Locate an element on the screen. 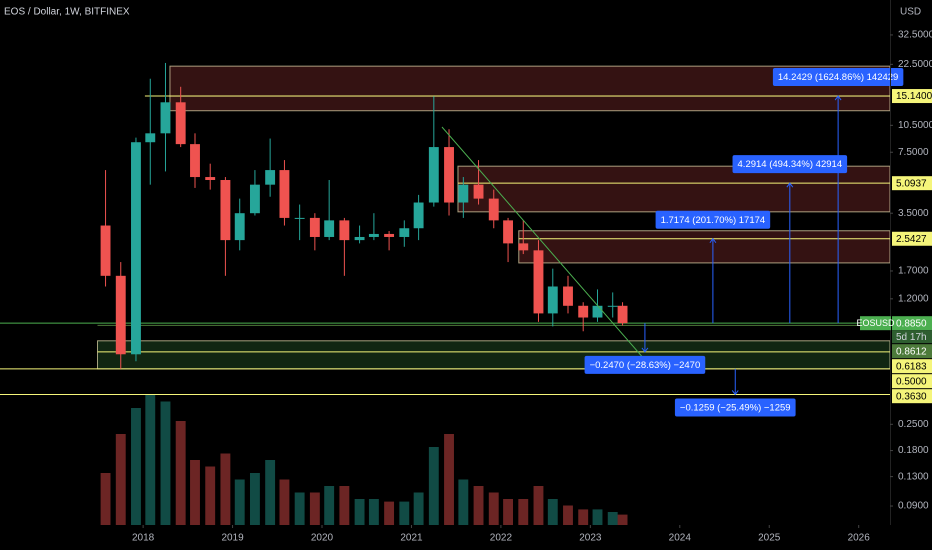 The width and height of the screenshot is (932, 550). level-label: 0.8612 is located at coordinates (911, 351).